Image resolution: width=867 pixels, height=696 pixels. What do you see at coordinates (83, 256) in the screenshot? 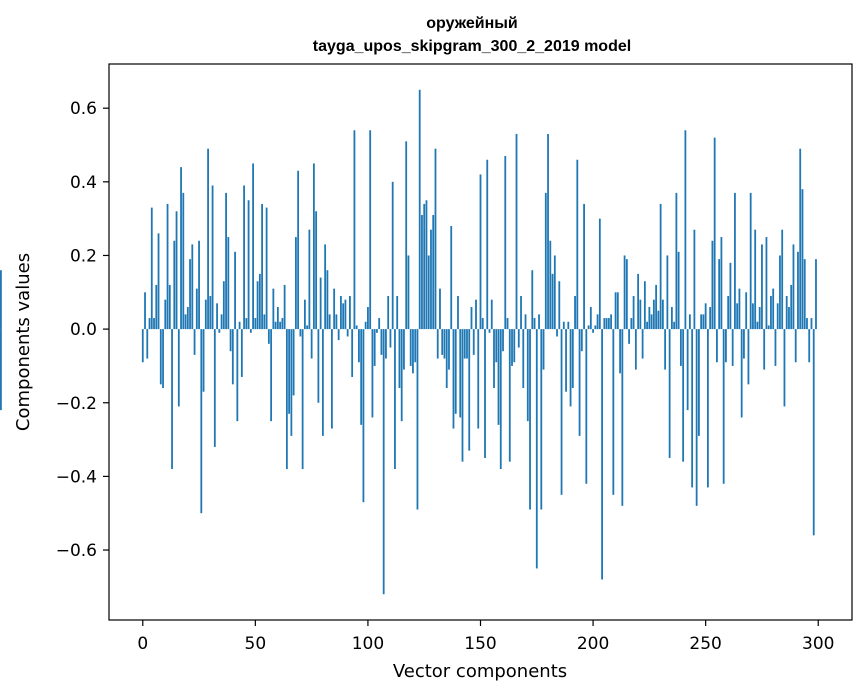
I see `y-tick-label: 0.2` at bounding box center [83, 256].